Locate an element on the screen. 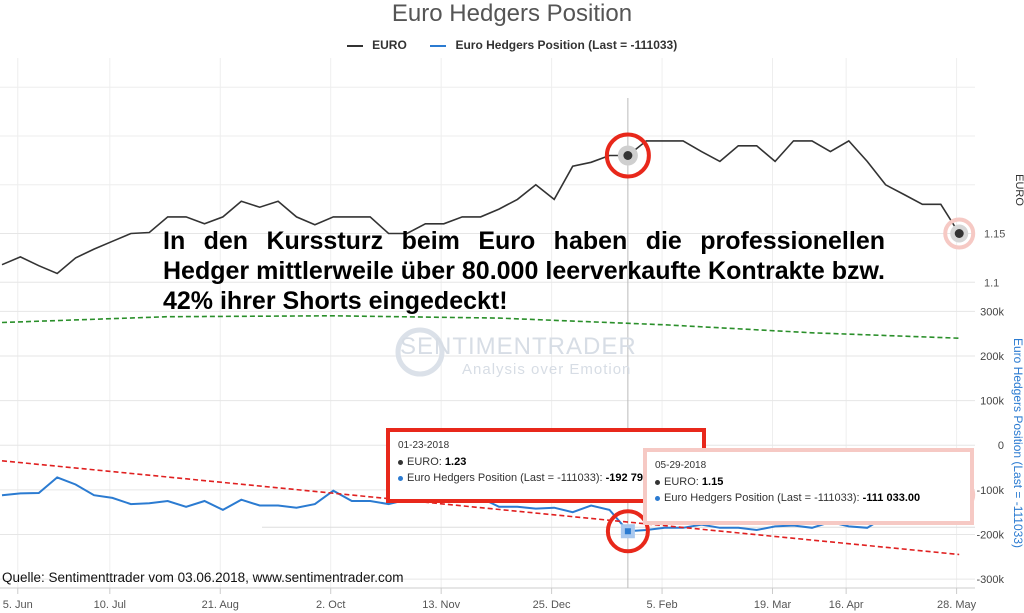 The image size is (1024, 613). watermark: SENTIMENTRADER Analysis over Emotion is located at coordinates (518, 355).